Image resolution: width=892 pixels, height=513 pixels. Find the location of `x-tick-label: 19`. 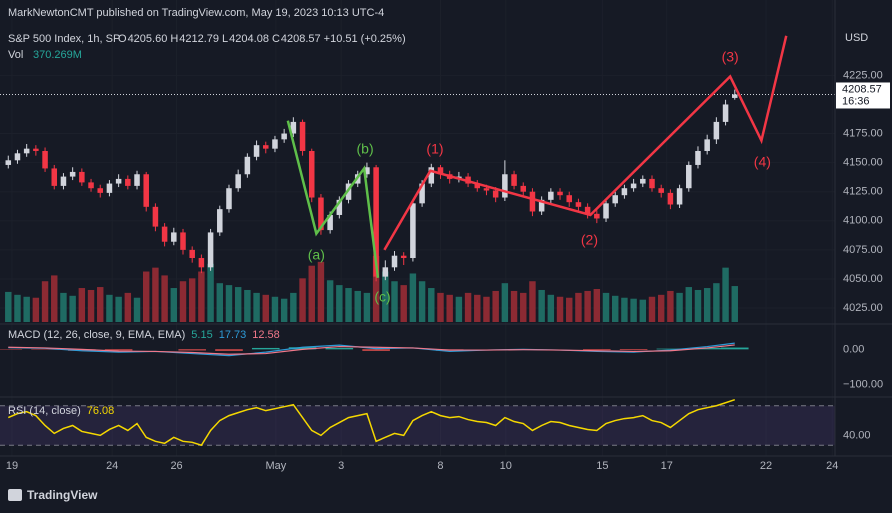

x-tick-label: 19 is located at coordinates (12, 466).